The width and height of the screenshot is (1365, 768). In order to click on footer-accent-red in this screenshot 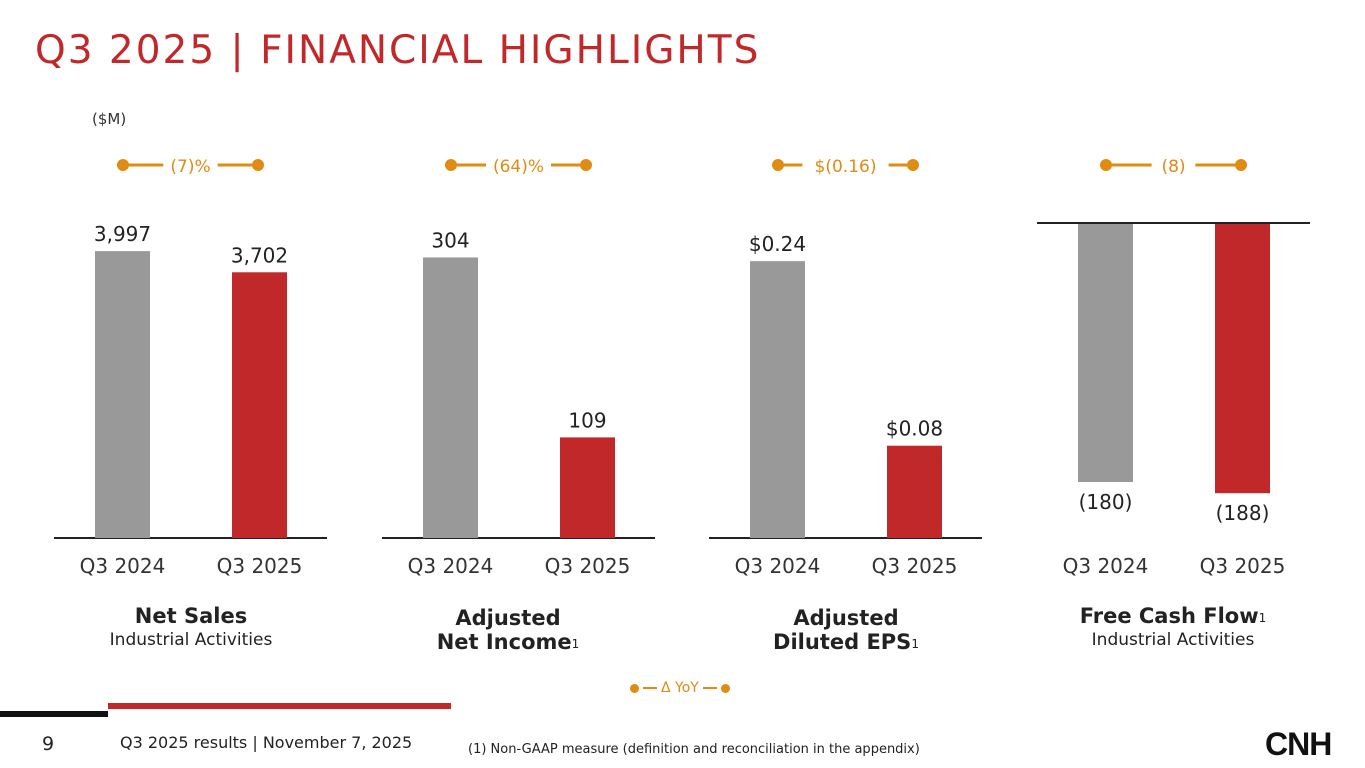, I will do `click(279, 706)`.